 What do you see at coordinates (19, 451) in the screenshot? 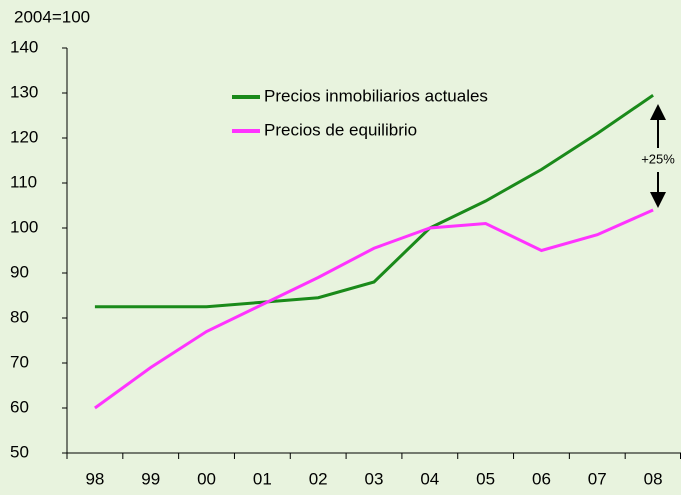
I see `y-tick-label: 50` at bounding box center [19, 451].